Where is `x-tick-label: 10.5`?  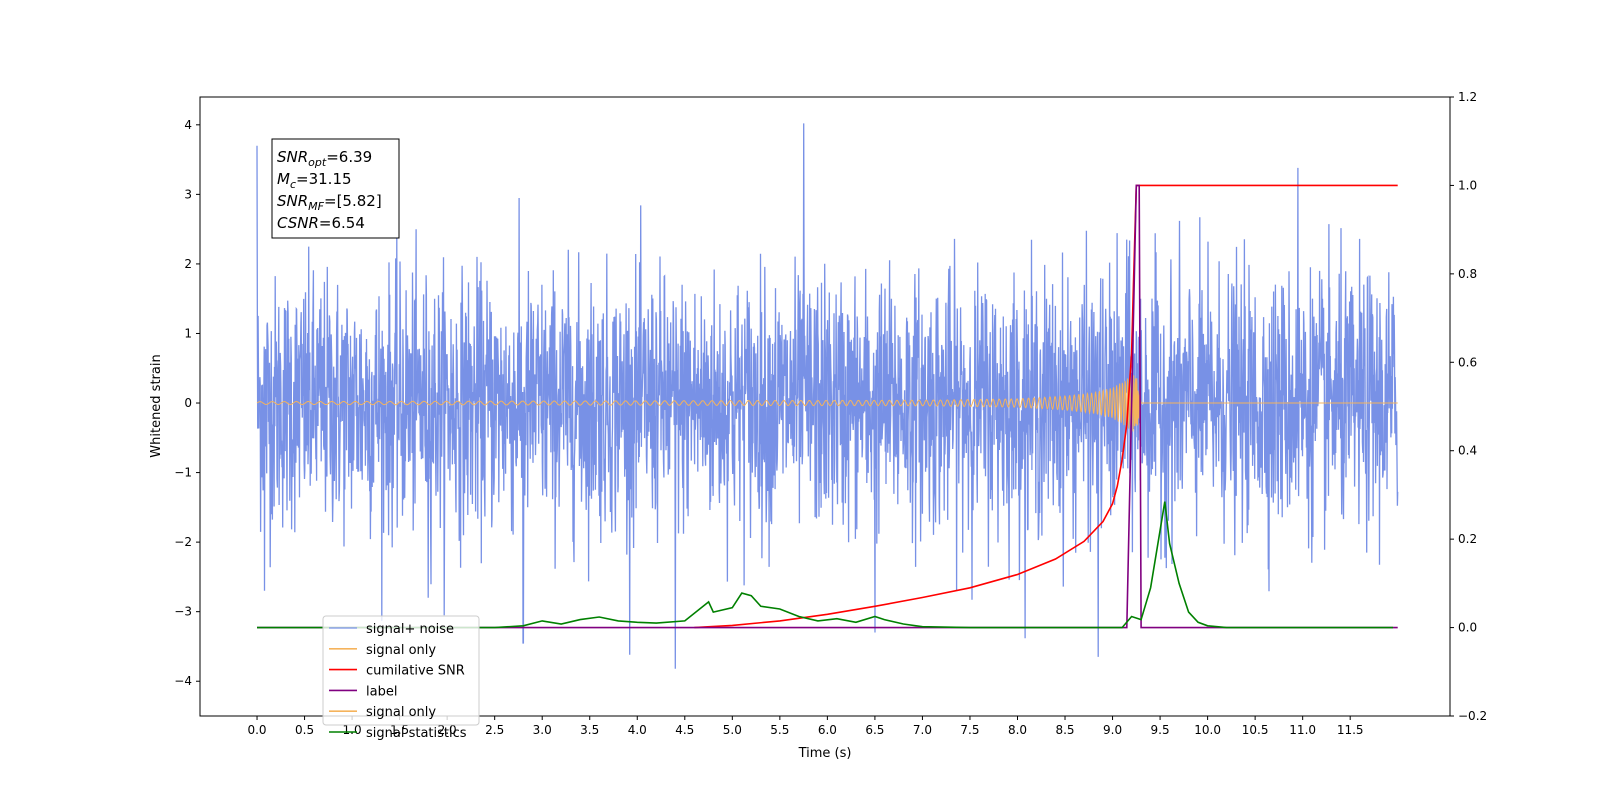 x-tick-label: 10.5 is located at coordinates (1255, 730).